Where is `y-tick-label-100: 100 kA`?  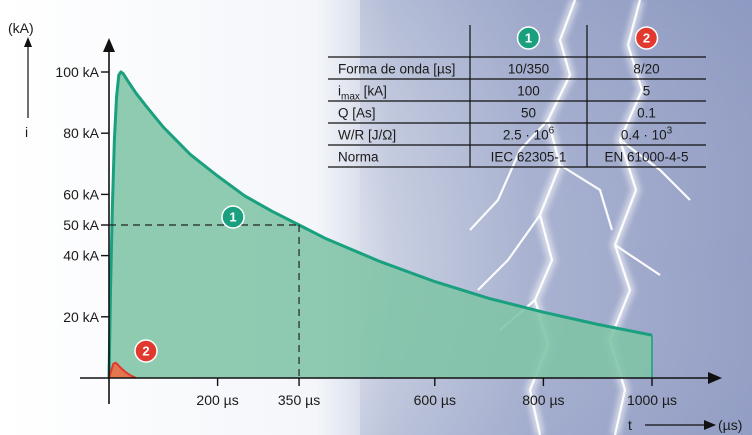
y-tick-label-100: 100 kA is located at coordinates (77, 72).